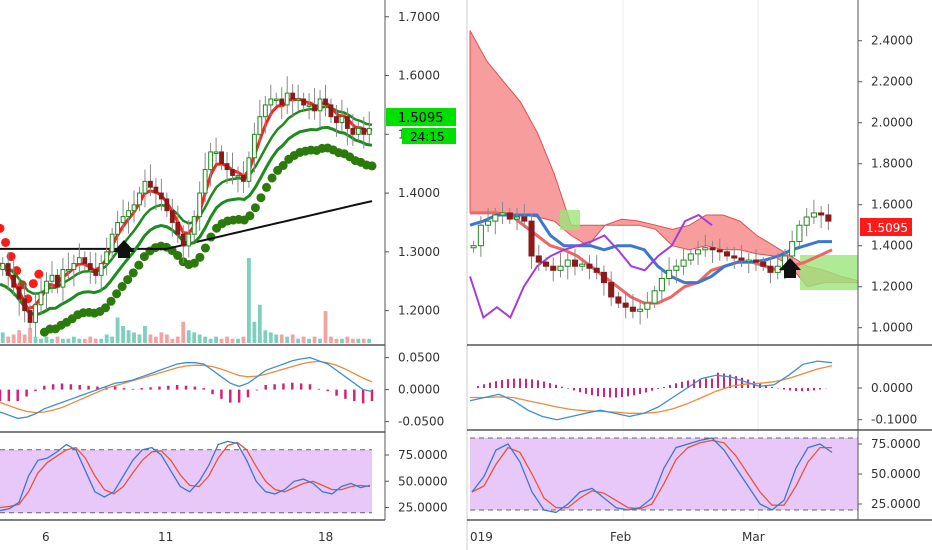 This screenshot has height=550, width=932. I want to click on right-kumo-green, so click(570, 220).